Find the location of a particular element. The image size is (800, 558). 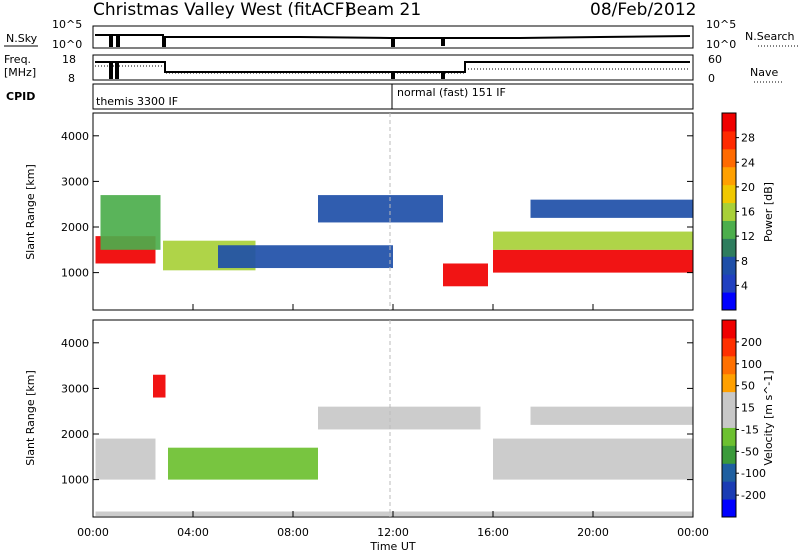

nsky-panel: N.Sky 10^5 10^0 10^5 10^0 N.Search is located at coordinates (401, 34).